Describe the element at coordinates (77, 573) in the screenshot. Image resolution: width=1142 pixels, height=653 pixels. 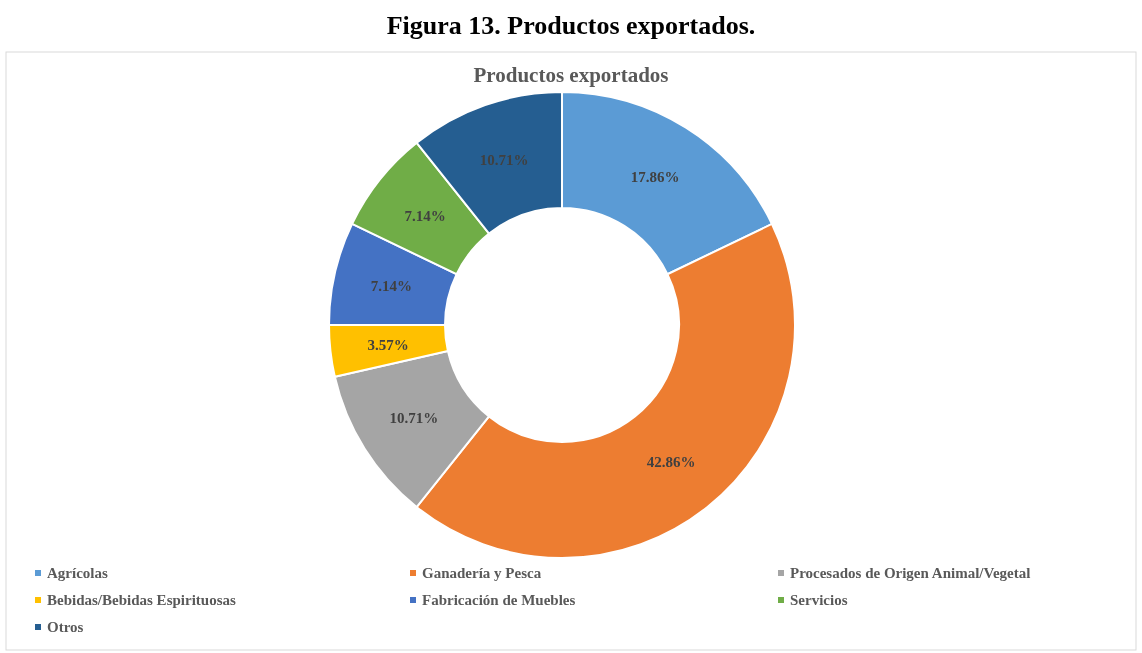
I see `legend-label: Agrícolas` at that location.